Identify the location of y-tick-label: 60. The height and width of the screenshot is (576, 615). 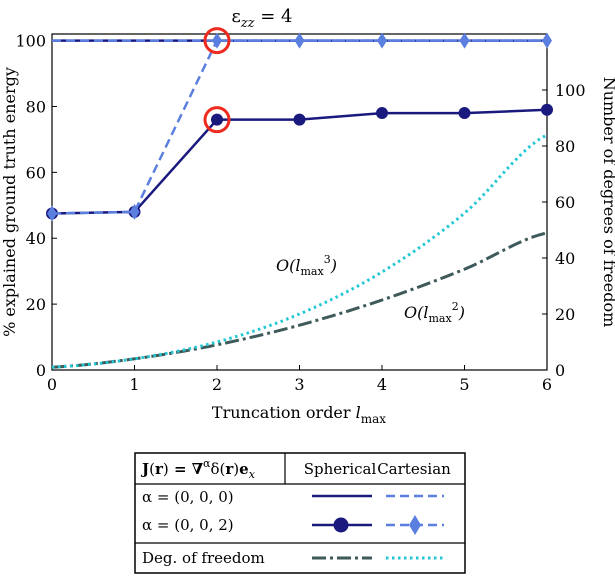
(36, 172).